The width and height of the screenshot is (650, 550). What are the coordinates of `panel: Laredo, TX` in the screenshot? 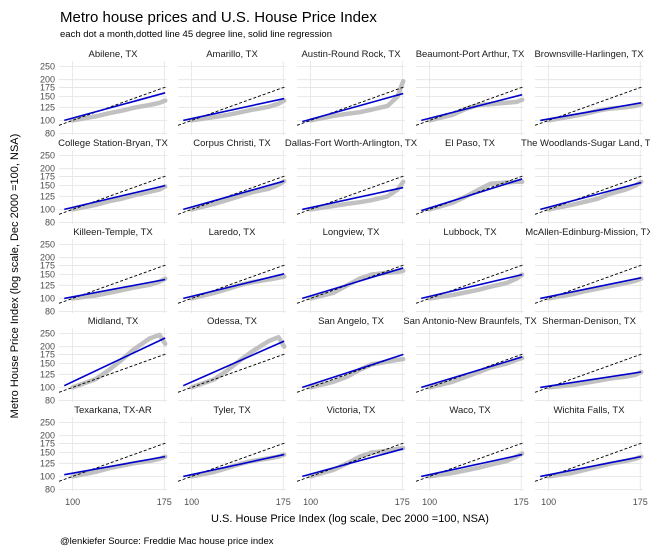 It's located at (232, 270).